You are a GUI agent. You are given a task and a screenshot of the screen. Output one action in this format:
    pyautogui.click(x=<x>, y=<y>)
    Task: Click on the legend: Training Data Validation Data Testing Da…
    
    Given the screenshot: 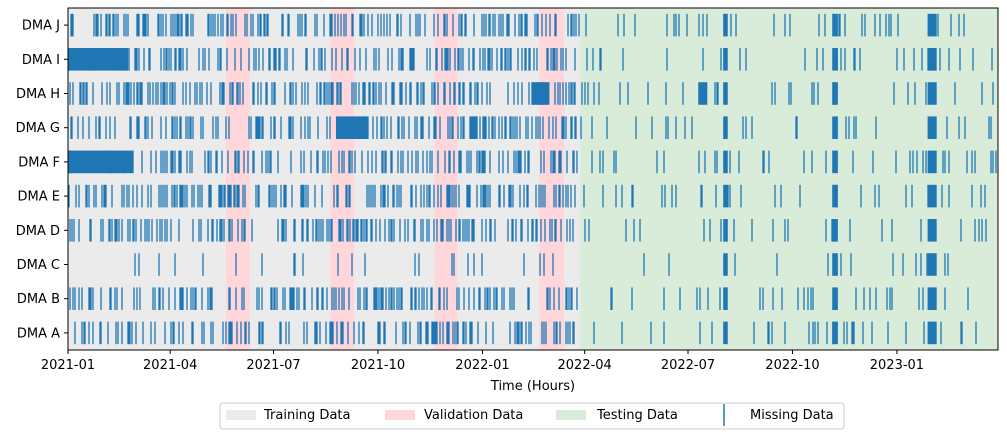 What is the action you would take?
    pyautogui.click(x=532, y=416)
    